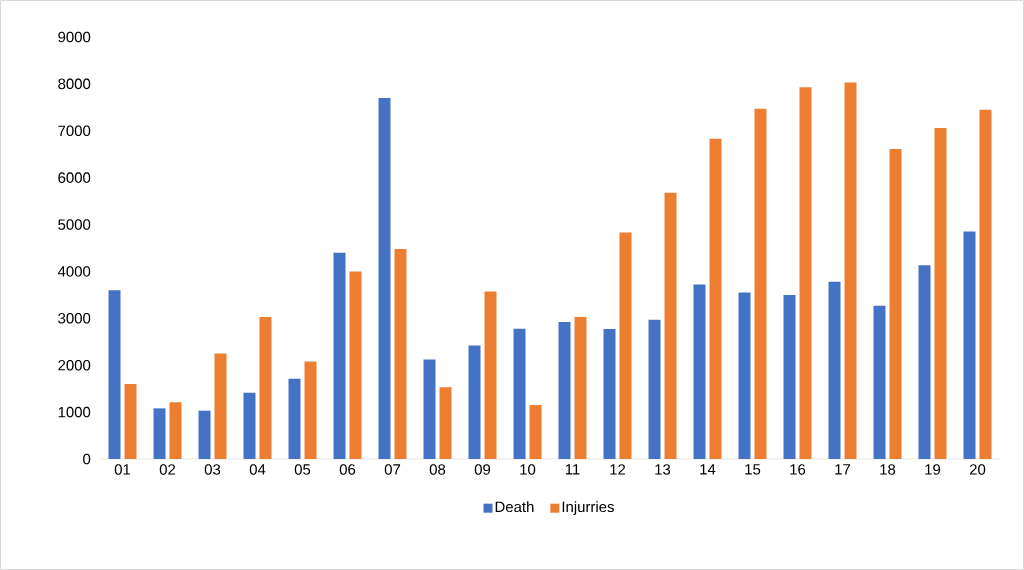 The image size is (1024, 570). What do you see at coordinates (618, 469) in the screenshot?
I see `x-tick-label: 12` at bounding box center [618, 469].